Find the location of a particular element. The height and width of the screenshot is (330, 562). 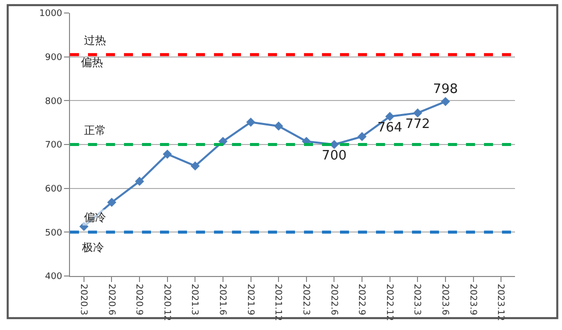

y-tick-label: 800 is located at coordinates (53, 101).